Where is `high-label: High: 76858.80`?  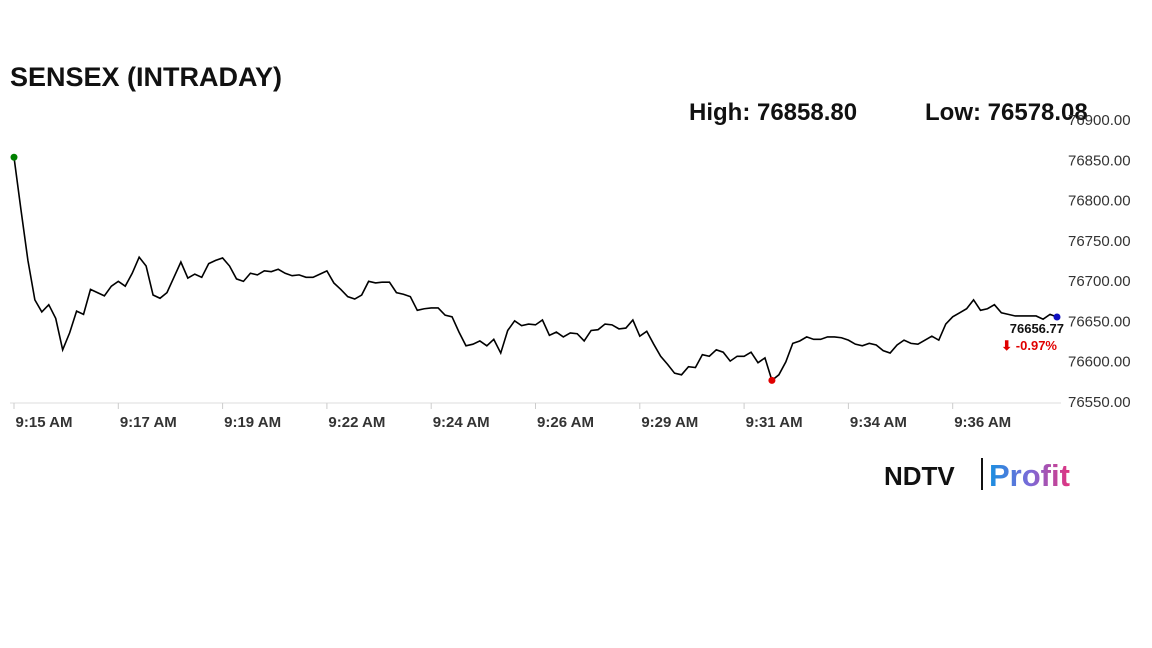 high-label: High: 76858.80 is located at coordinates (773, 112).